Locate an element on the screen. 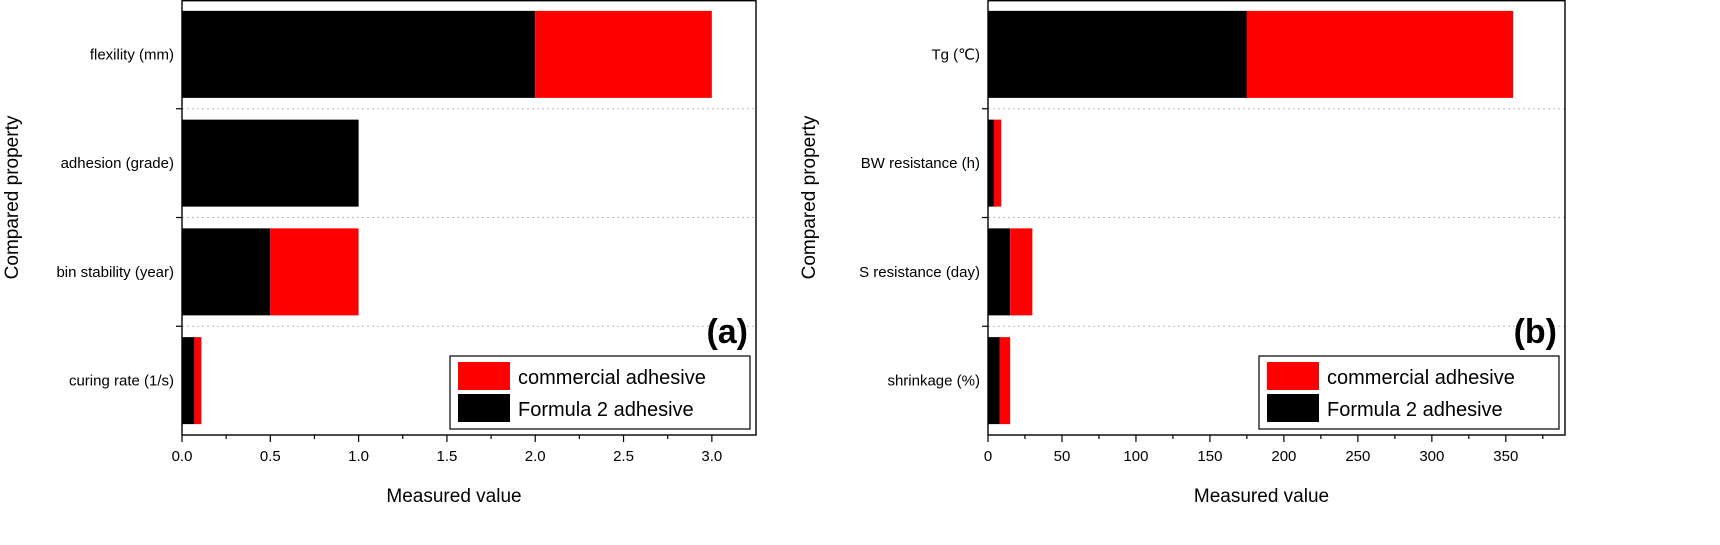  x-tick-label: 50 is located at coordinates (1062, 456).